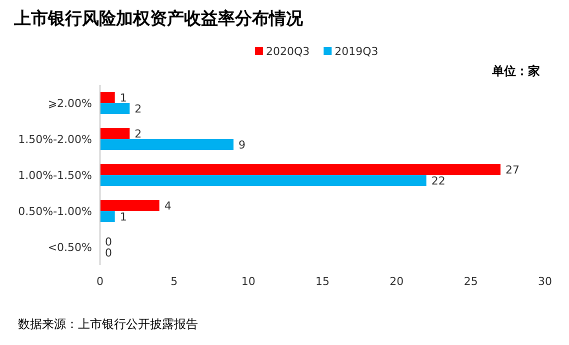  I want to click on x-tick-label: 15, so click(323, 281).